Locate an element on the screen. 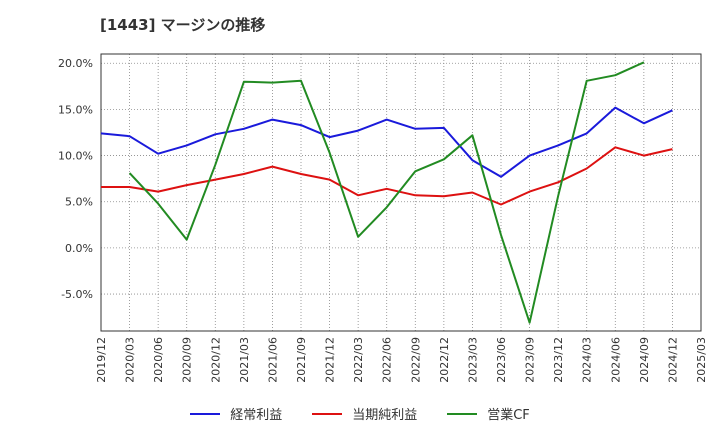  x-tick-label: 2021/06 is located at coordinates (272, 360).